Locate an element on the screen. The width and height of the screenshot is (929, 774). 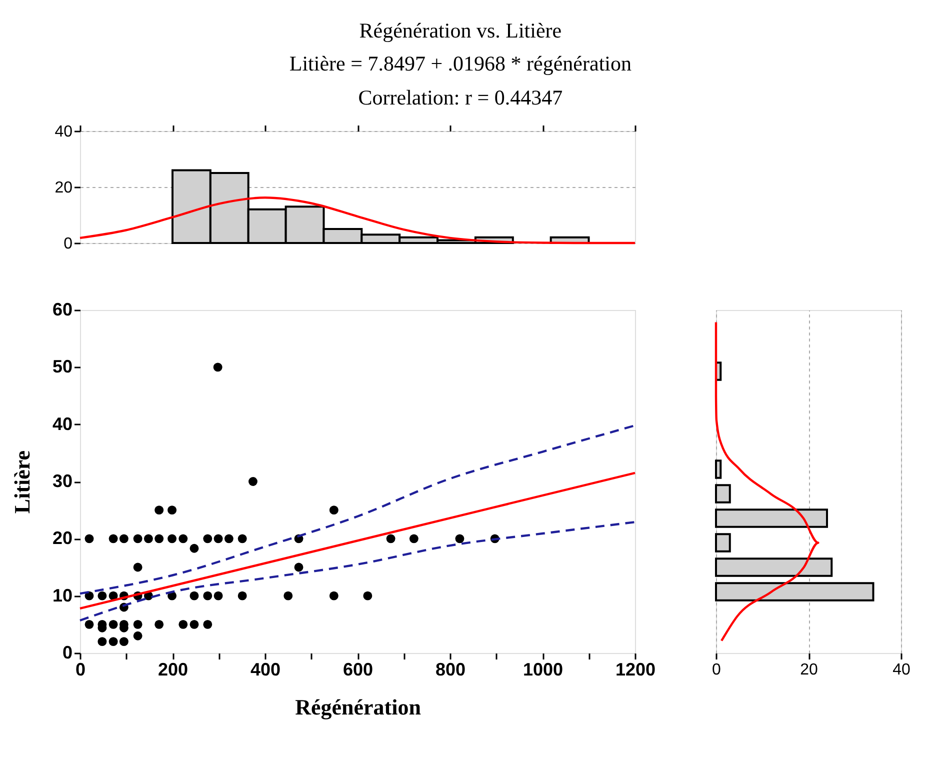
x-tick-label: 1000 is located at coordinates (543, 670).